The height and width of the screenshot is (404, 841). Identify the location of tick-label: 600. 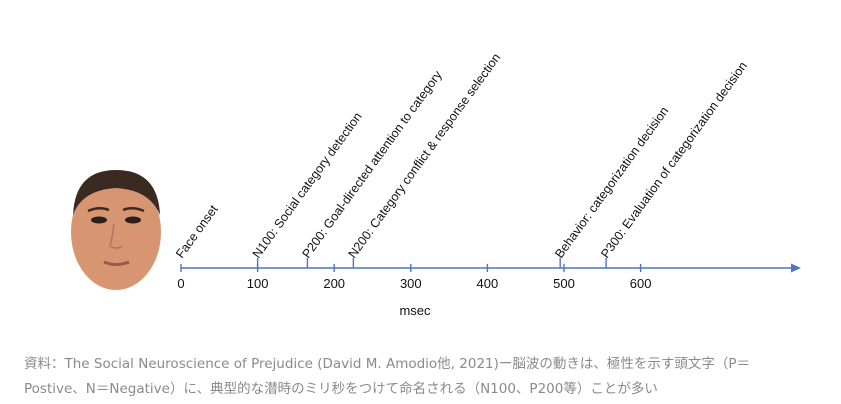
(641, 283).